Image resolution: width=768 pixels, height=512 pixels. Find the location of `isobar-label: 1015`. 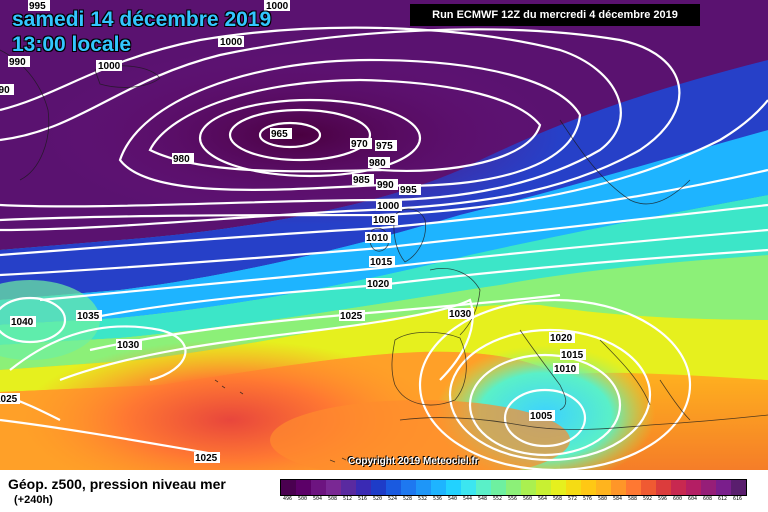

isobar-label: 1015 is located at coordinates (573, 355).